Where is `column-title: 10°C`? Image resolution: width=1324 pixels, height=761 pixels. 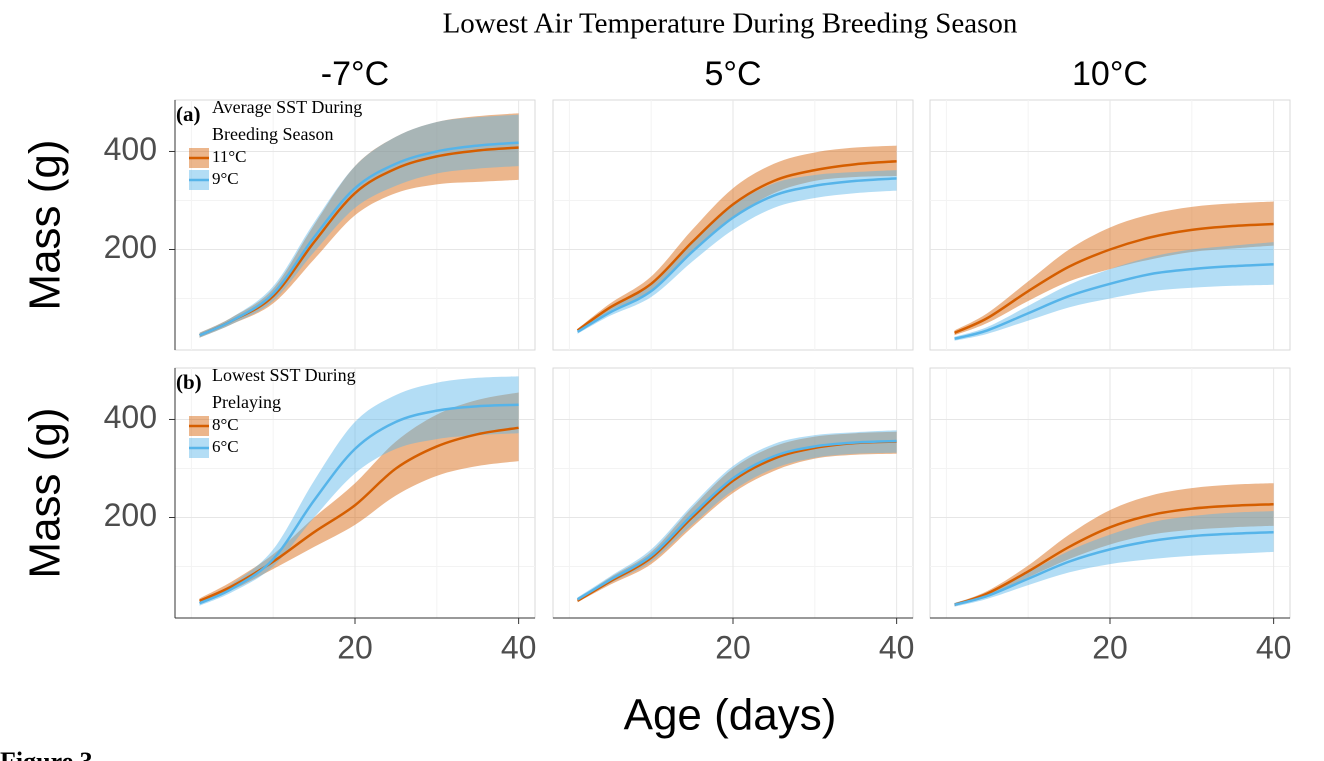
column-title: 10°C is located at coordinates (1110, 74).